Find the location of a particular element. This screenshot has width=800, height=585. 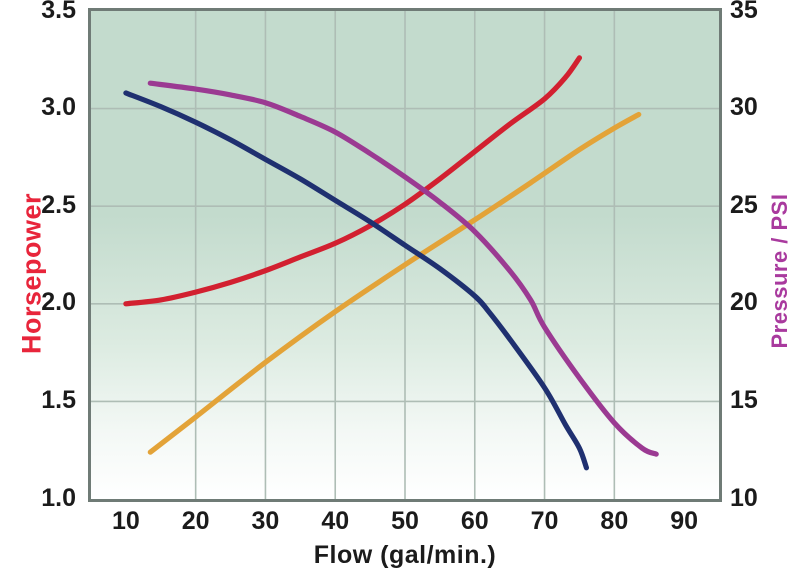

y-tick-right: 10 is located at coordinates (744, 497).